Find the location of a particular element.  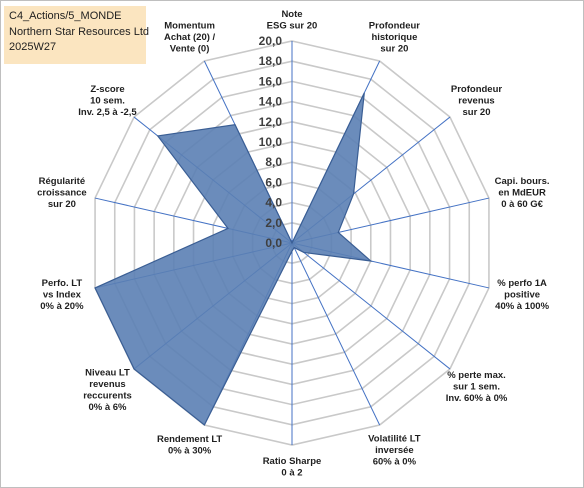

axis-label: Profondeur revenus sur 20 is located at coordinates (476, 101).